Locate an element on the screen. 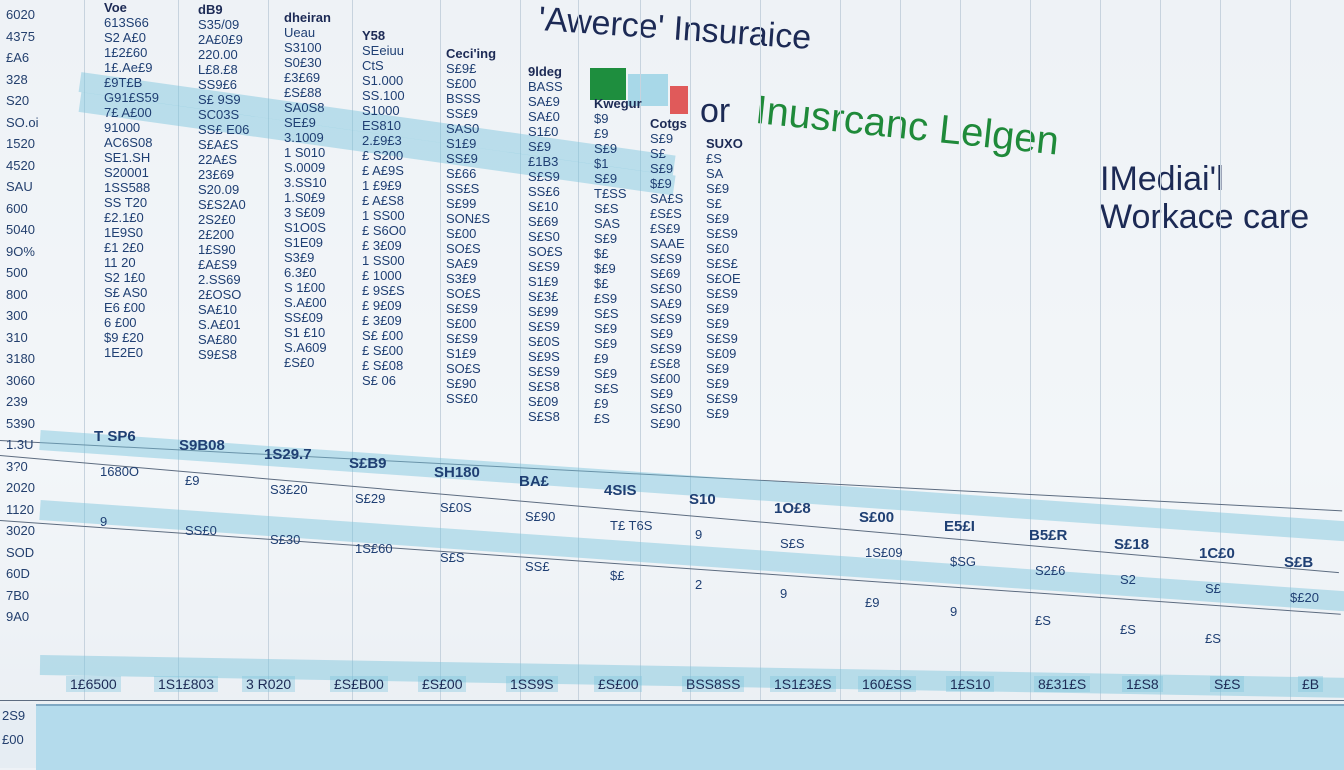 The height and width of the screenshot is (770, 1344). cell: 3.1009 is located at coordinates (304, 137).